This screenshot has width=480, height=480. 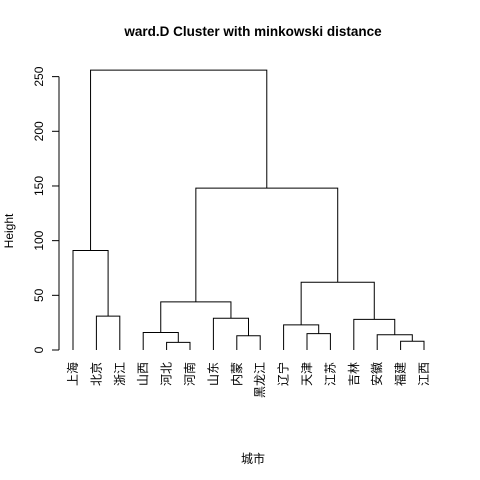 I want to click on y-tick-label: 250, so click(x=39, y=76).